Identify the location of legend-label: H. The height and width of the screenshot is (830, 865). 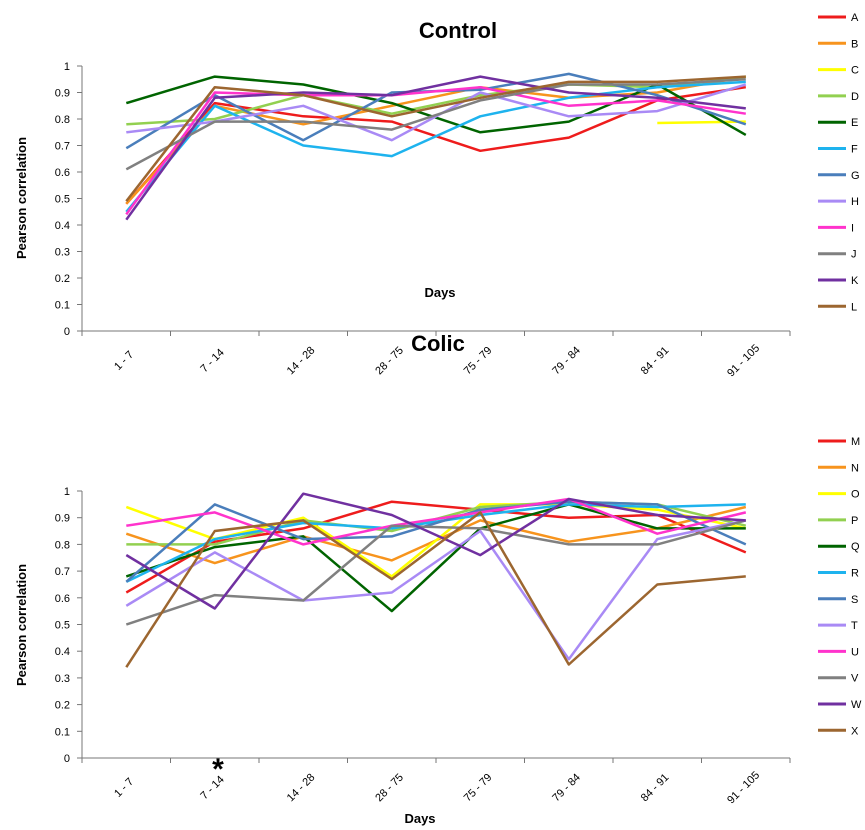
(855, 202).